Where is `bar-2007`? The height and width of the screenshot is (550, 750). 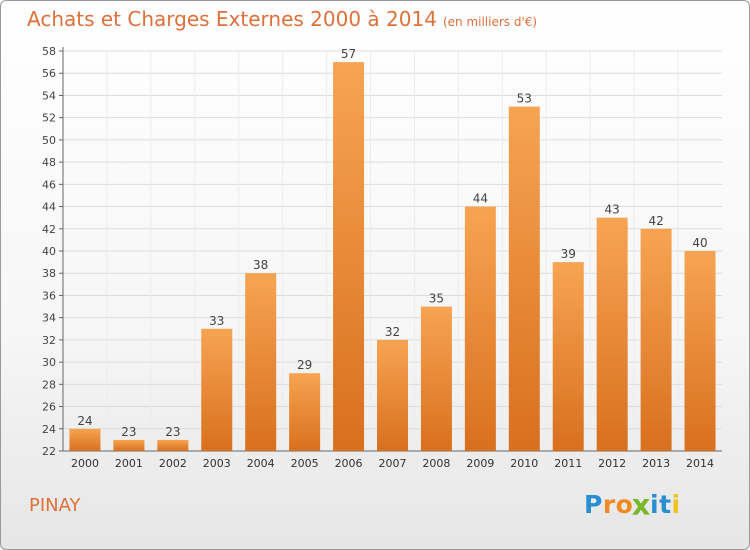 bar-2007 is located at coordinates (392, 395).